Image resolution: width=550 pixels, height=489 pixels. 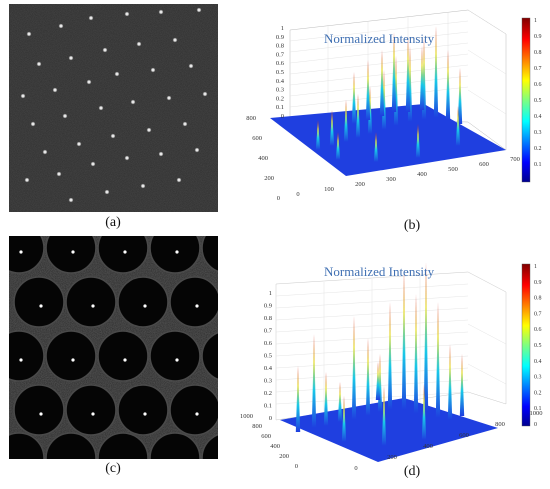 I want to click on plot-b-title: Normalized Intensity, so click(x=379, y=38).